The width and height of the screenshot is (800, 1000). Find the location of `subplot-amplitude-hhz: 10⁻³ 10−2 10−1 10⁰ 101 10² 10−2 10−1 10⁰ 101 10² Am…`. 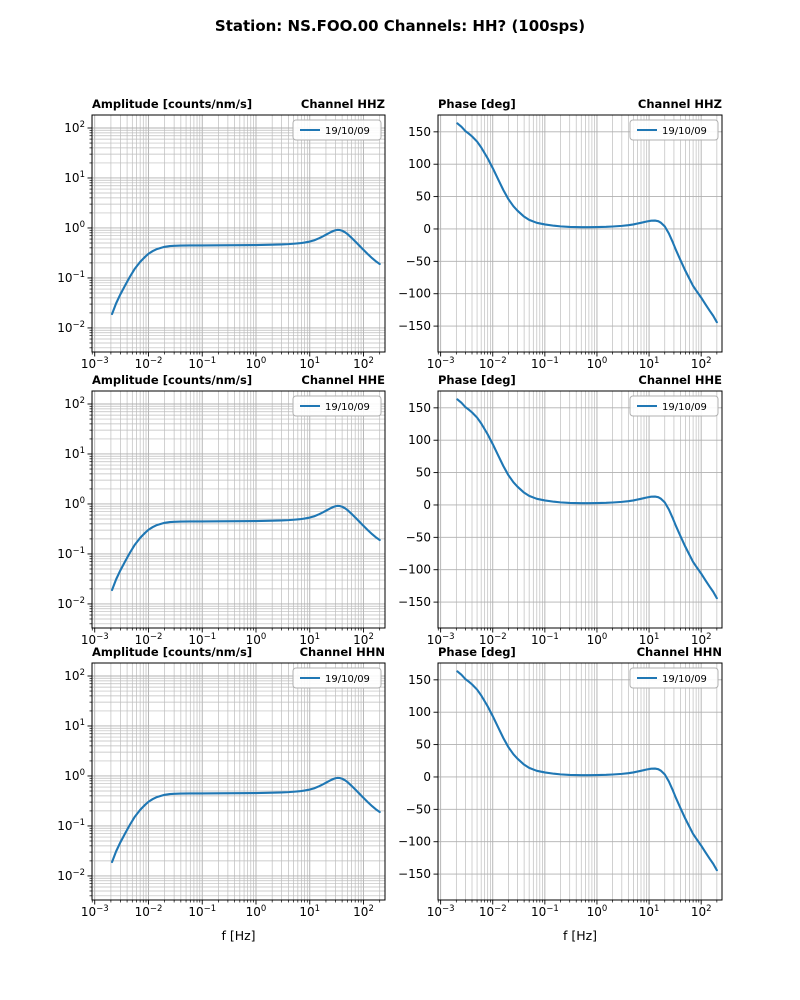

subplot-amplitude-hhz: 10⁻³ 10−2 10−1 10⁰ 101 10² 10−2 10−1 10⁰ 101 10² Am… is located at coordinates (221, 234).